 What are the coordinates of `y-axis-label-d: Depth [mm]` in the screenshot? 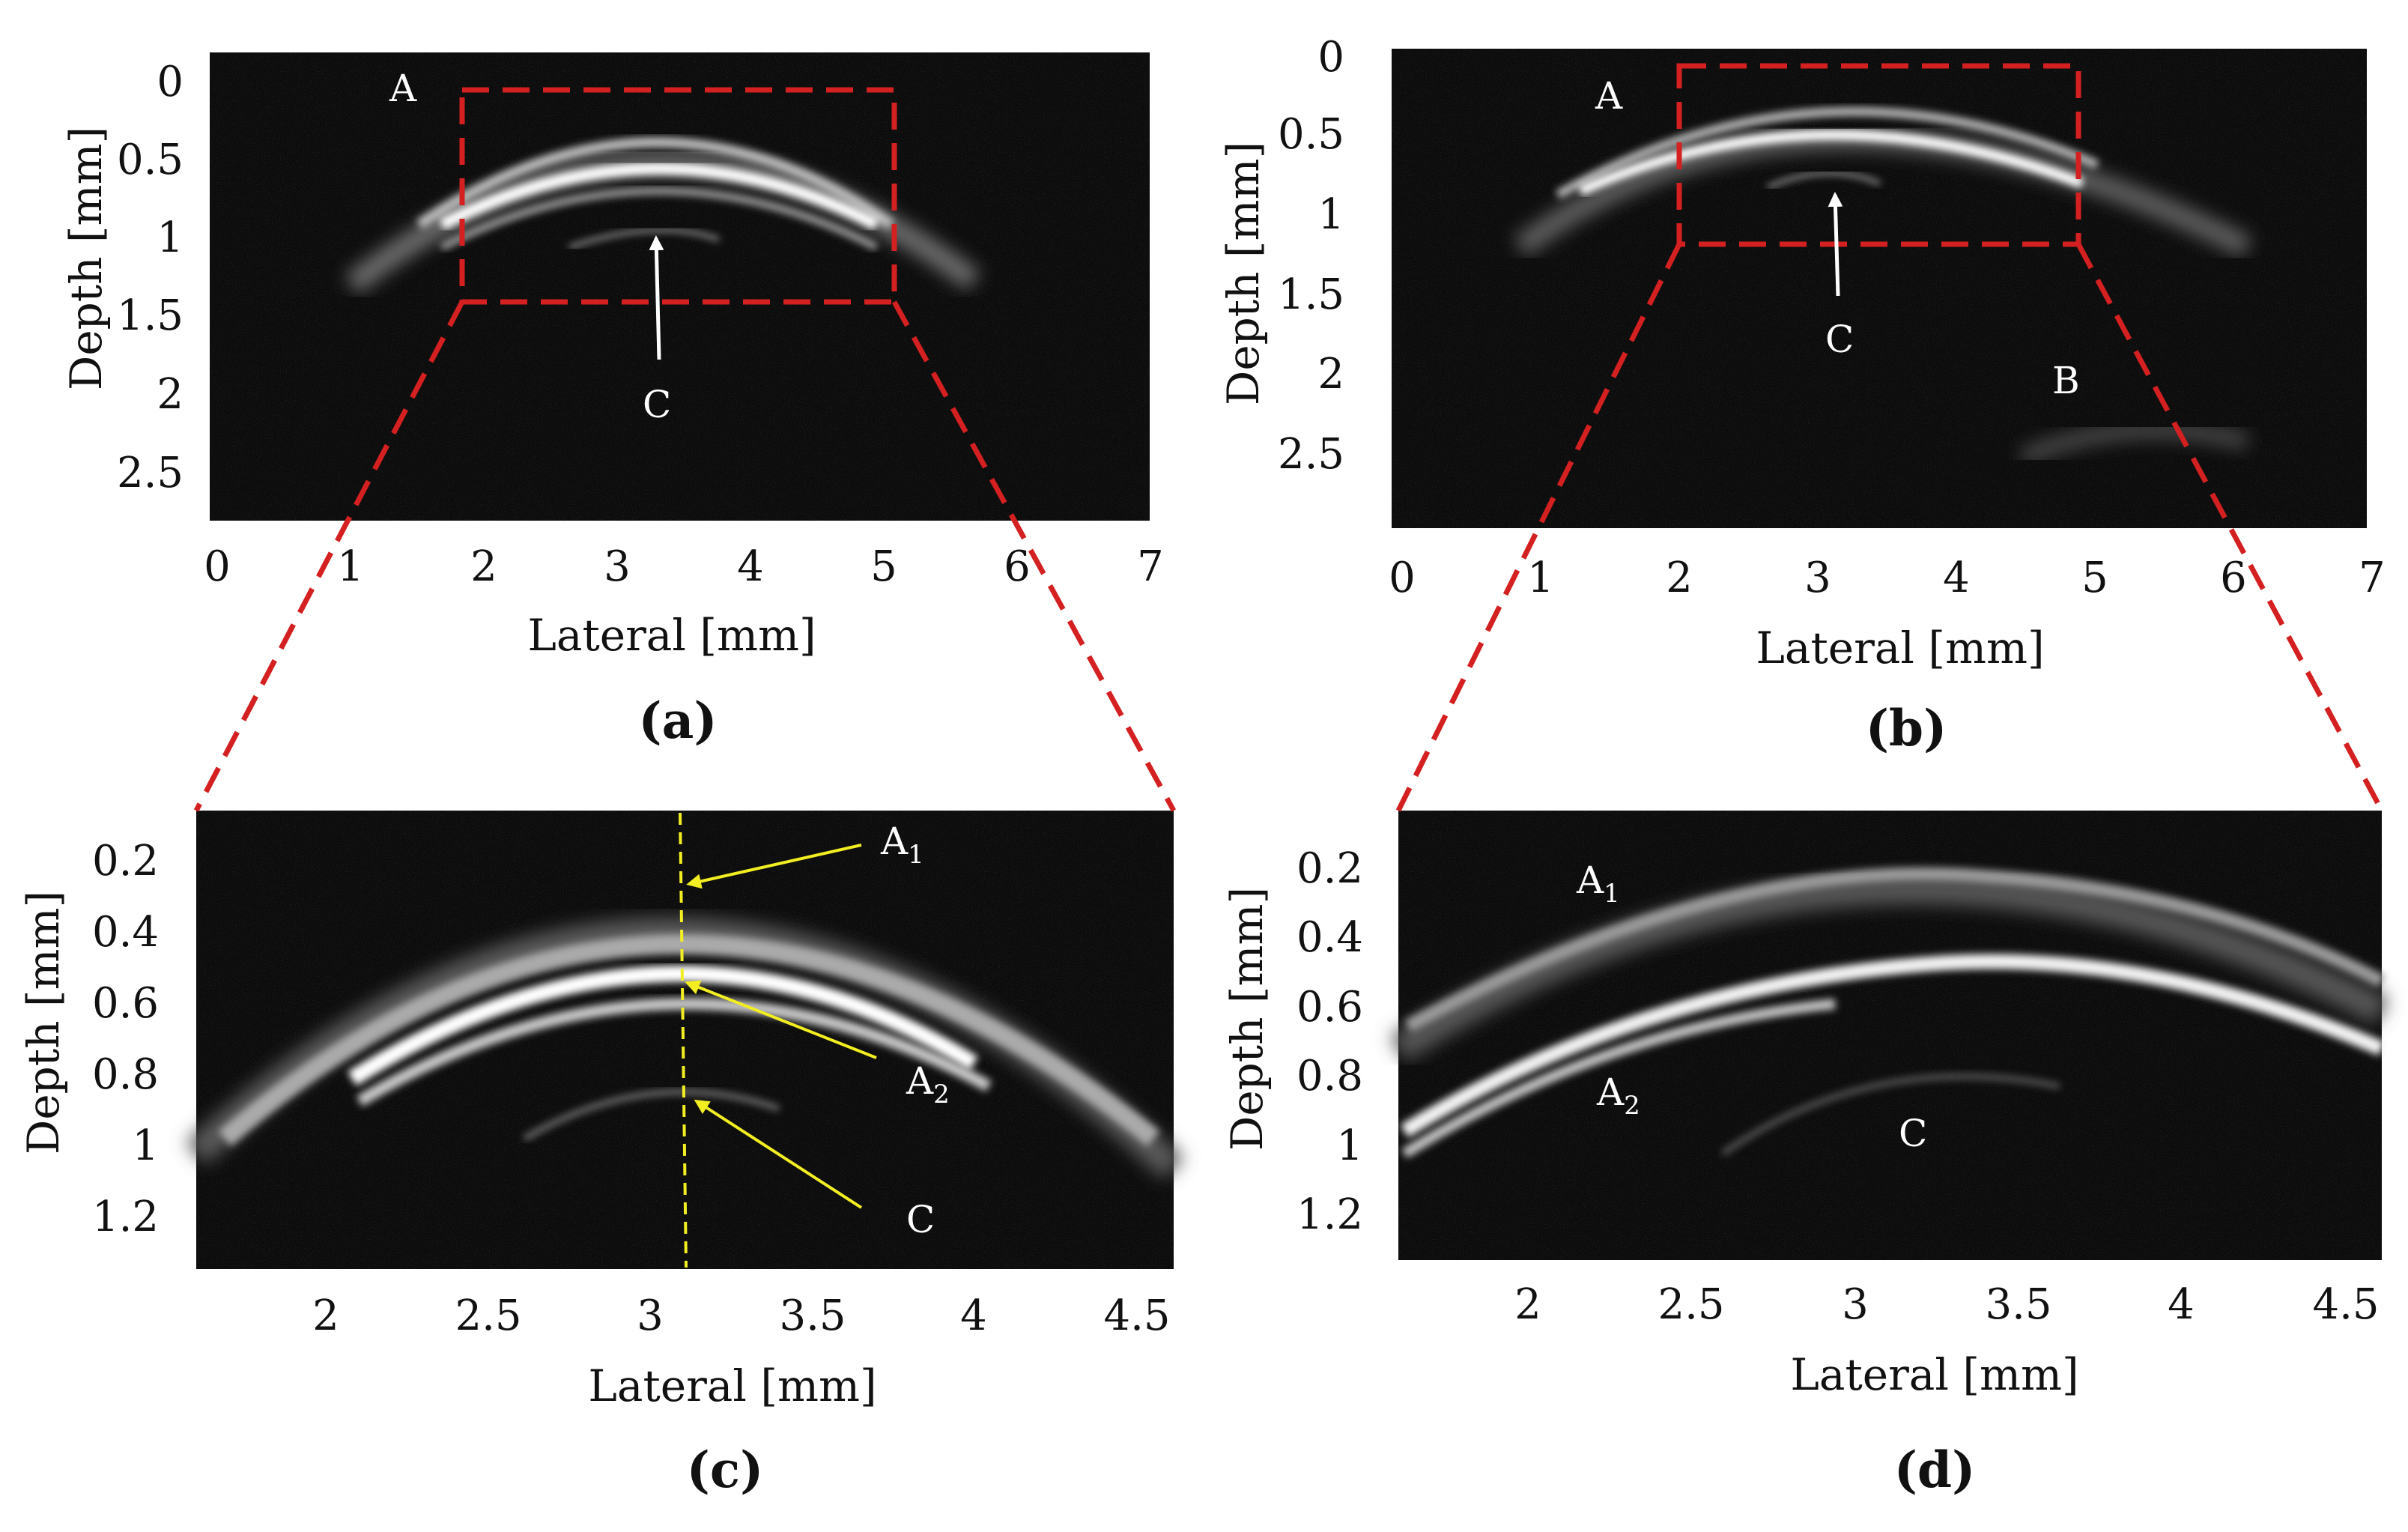 It's located at (1247, 1019).